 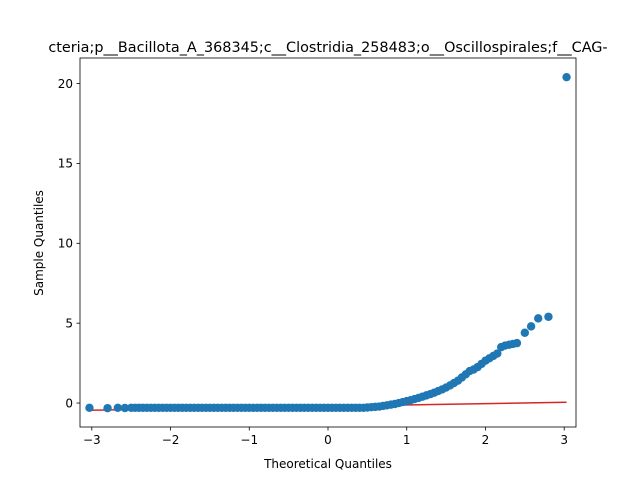 I want to click on y-tick-label: 15, so click(x=65, y=164).